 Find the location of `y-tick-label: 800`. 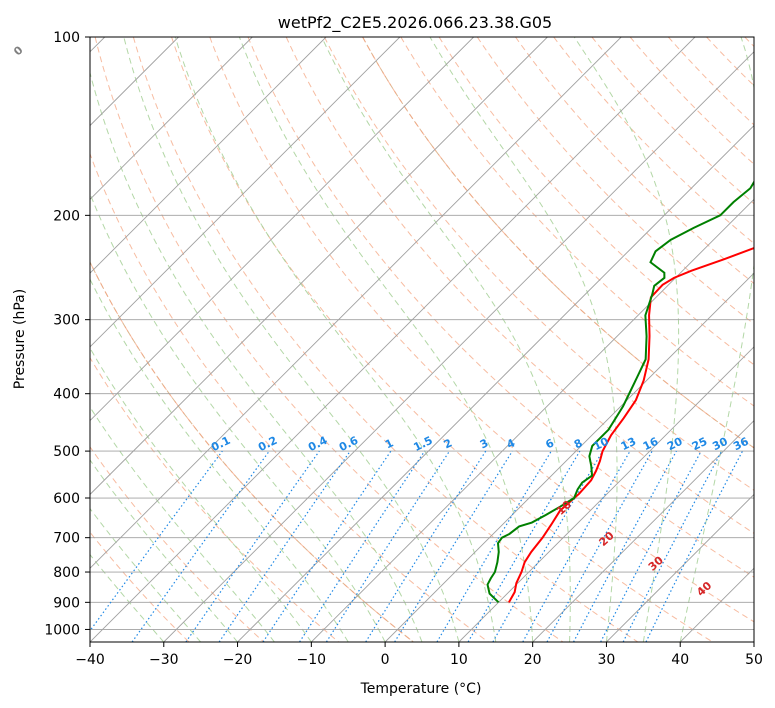

y-tick-label: 800 is located at coordinates (66, 573).